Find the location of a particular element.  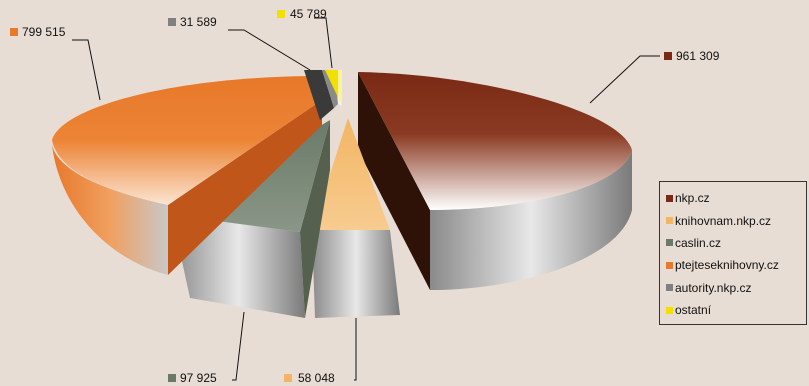

data-label-ostatni: 45 789 is located at coordinates (302, 14).